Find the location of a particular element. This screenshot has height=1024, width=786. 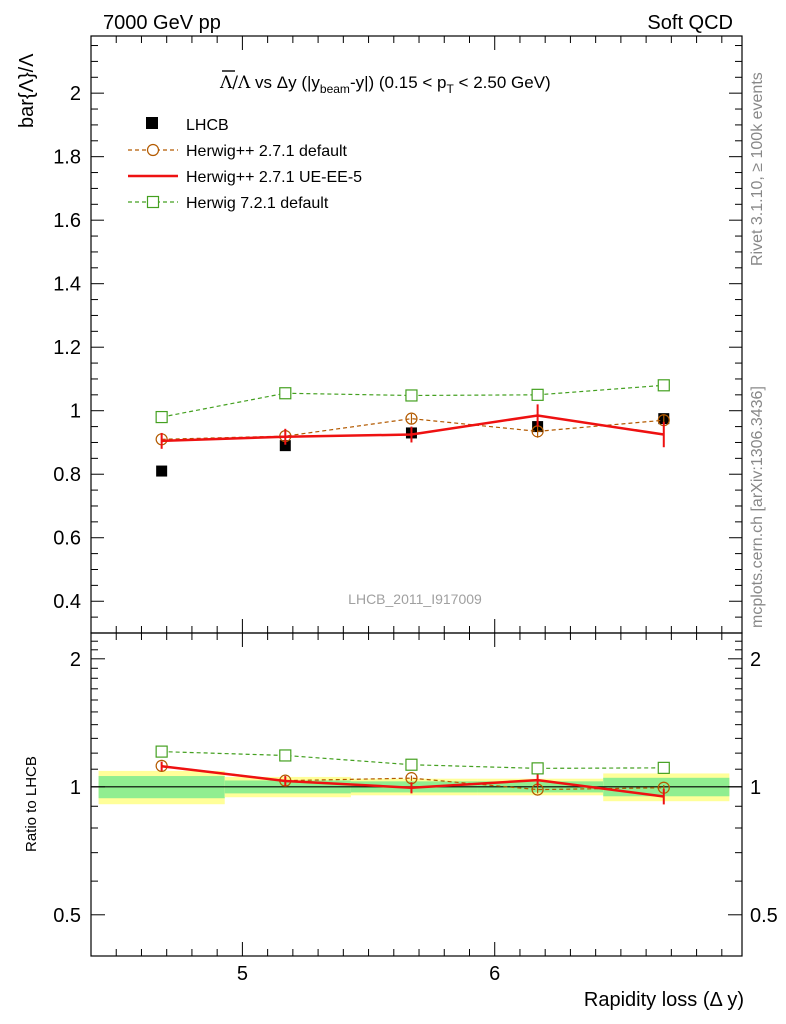

main-y-tick-label: 1.2 is located at coordinates (67, 348).